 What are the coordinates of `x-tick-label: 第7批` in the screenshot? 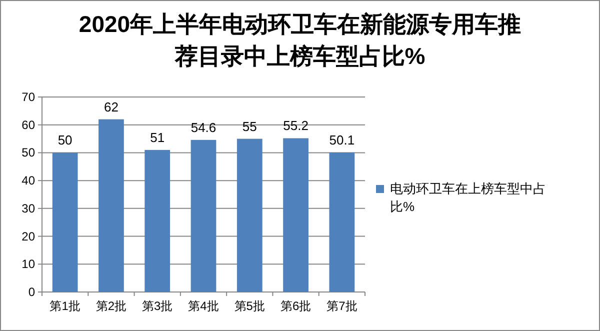 It's located at (342, 306).